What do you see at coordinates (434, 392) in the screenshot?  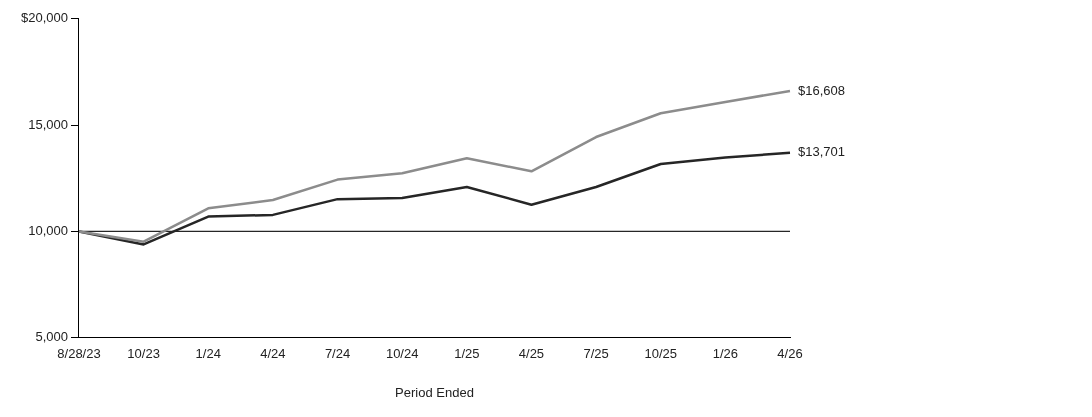 I see `x-axis-title: Period Ended` at bounding box center [434, 392].